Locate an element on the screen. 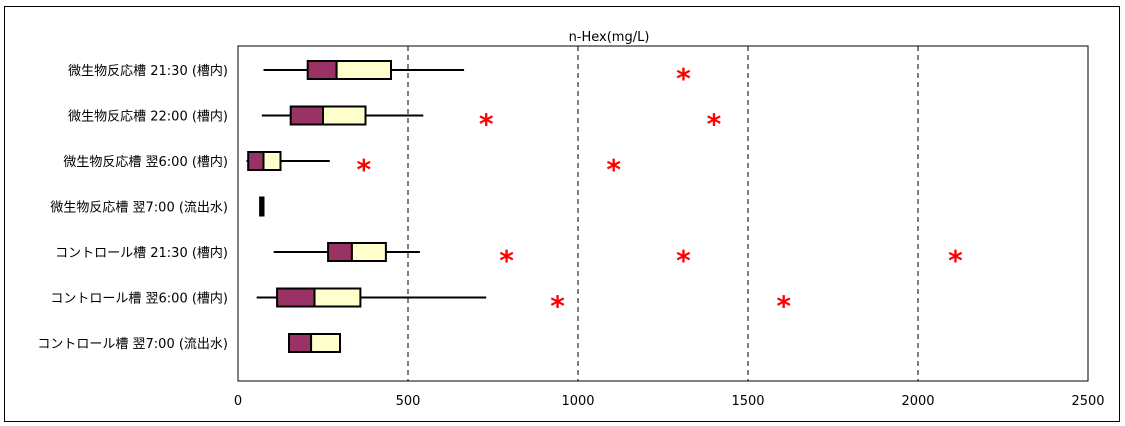 The height and width of the screenshot is (426, 1125). x-tick-label: 1500 is located at coordinates (747, 401).